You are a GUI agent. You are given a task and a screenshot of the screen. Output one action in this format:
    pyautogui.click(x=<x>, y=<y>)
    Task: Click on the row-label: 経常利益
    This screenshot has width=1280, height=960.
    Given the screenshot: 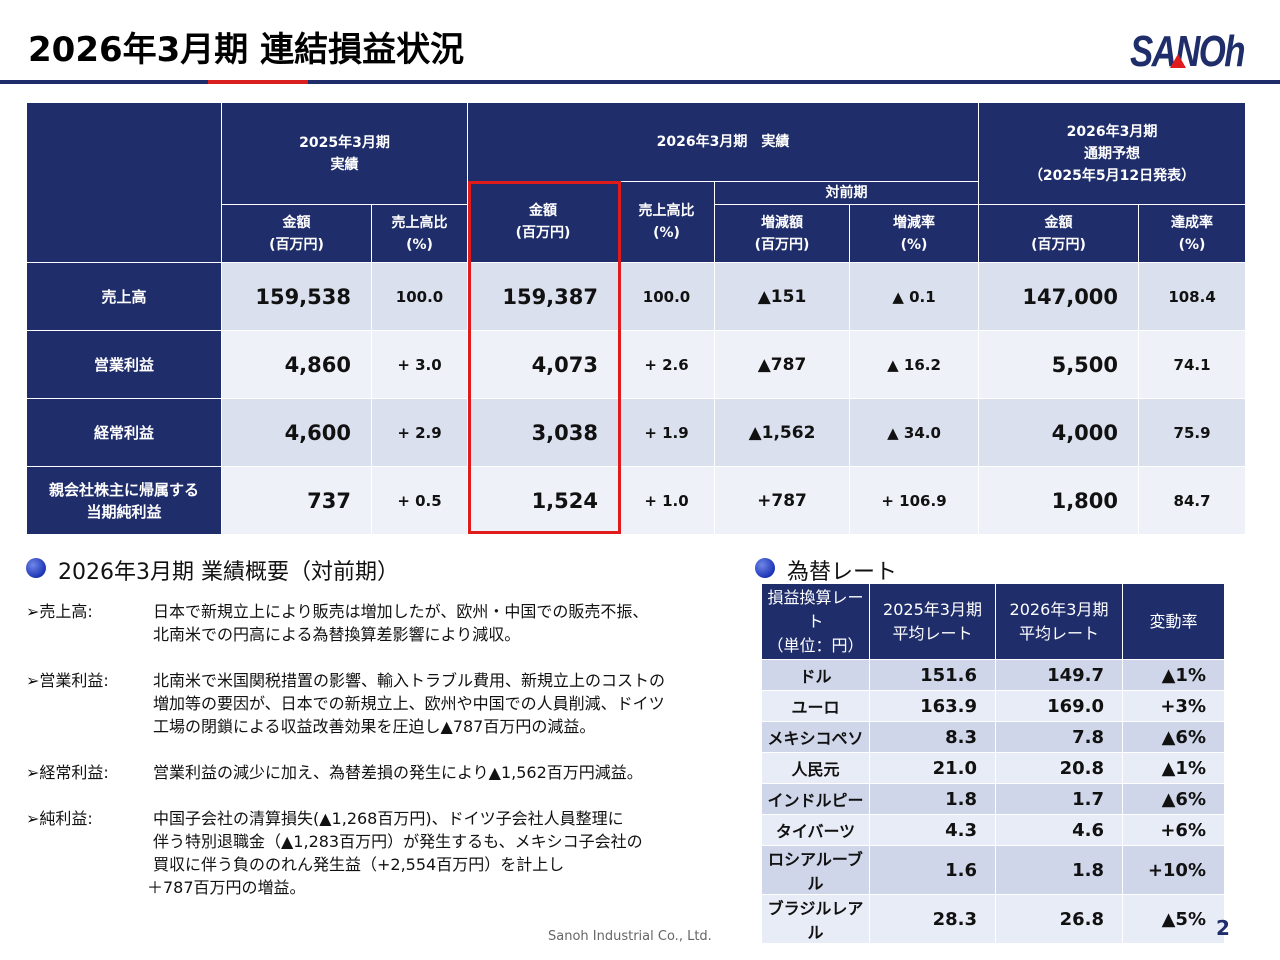 What is the action you would take?
    pyautogui.click(x=124, y=432)
    